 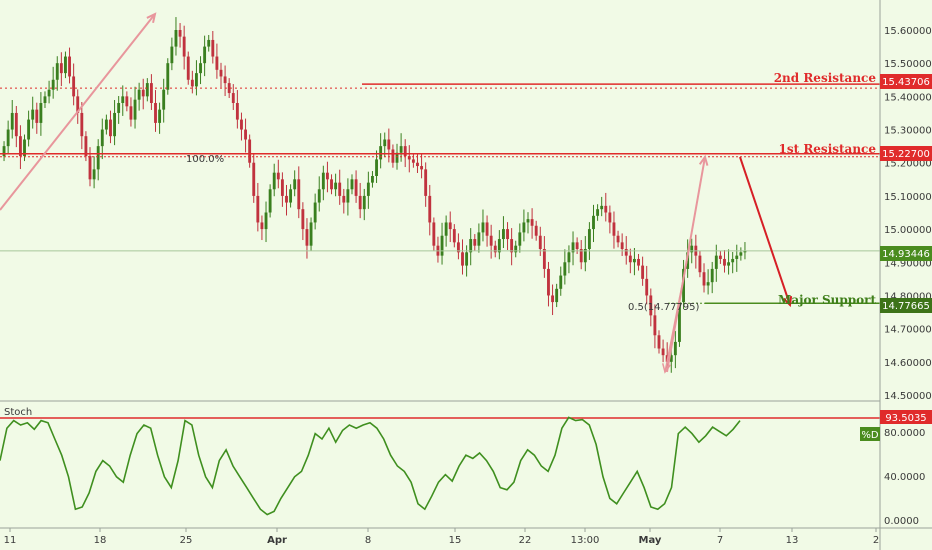 I want to click on stoch-axis: 80.0000 40.0000 0.0000, so click(x=904, y=477).